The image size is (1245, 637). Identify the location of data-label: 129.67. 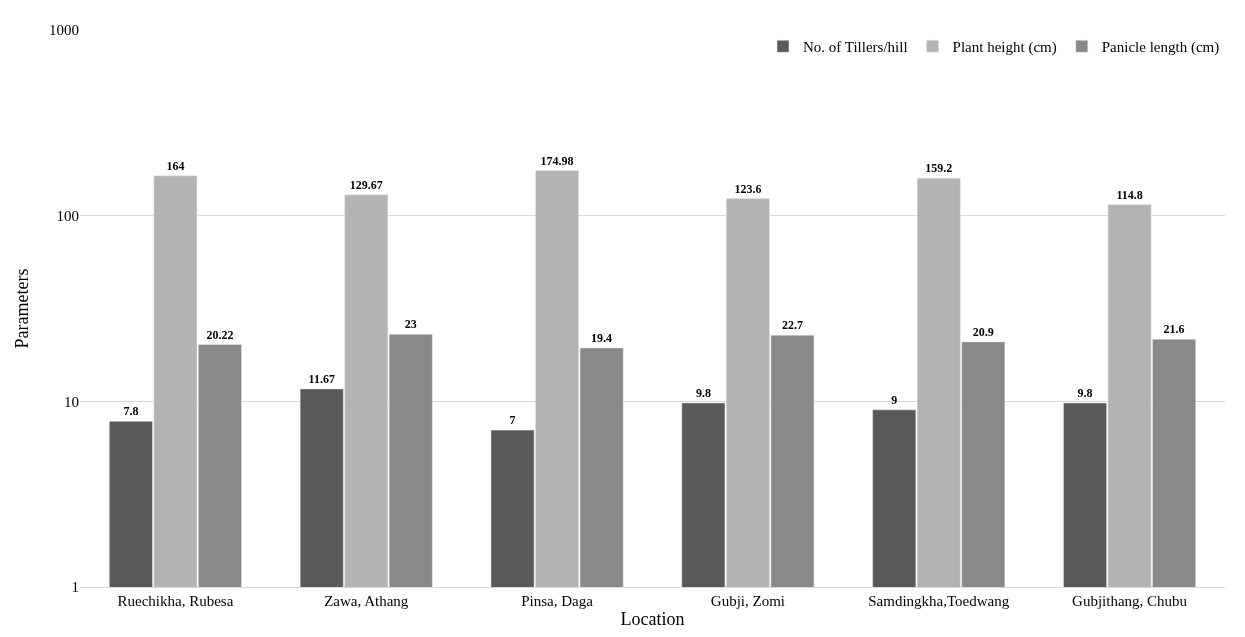
(366, 184).